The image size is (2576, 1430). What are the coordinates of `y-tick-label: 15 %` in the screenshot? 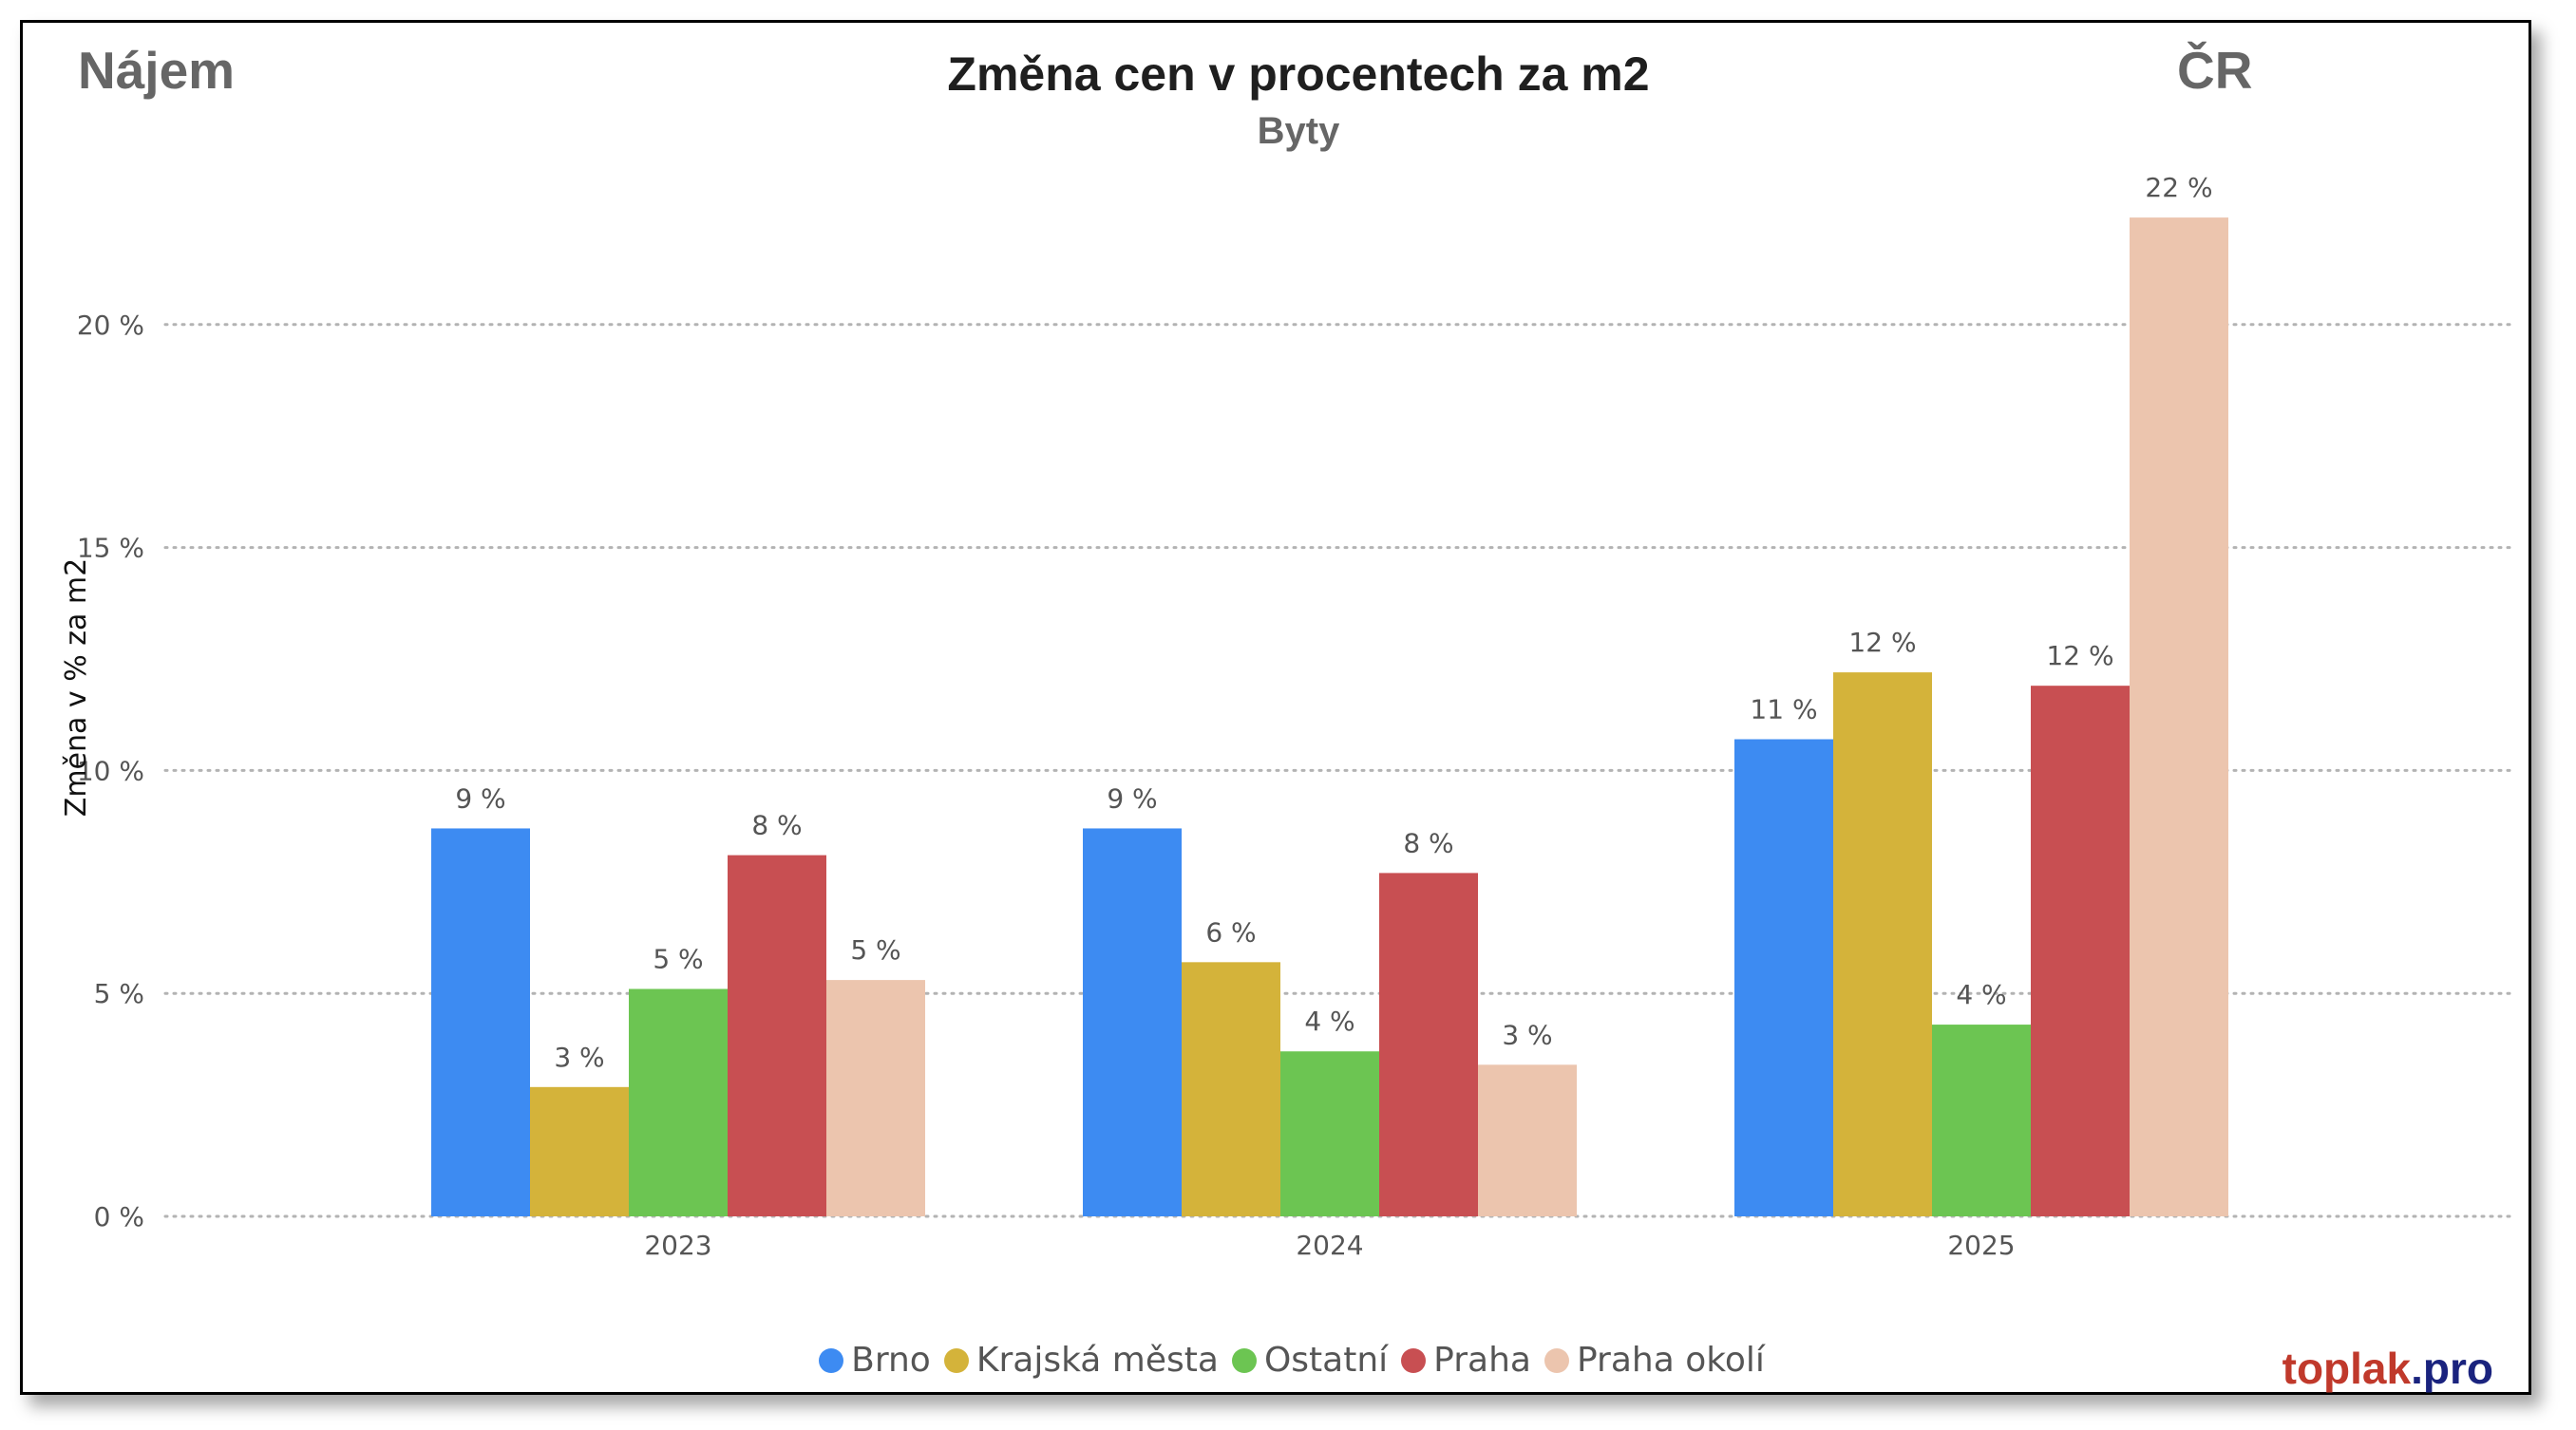 It's located at (110, 548).